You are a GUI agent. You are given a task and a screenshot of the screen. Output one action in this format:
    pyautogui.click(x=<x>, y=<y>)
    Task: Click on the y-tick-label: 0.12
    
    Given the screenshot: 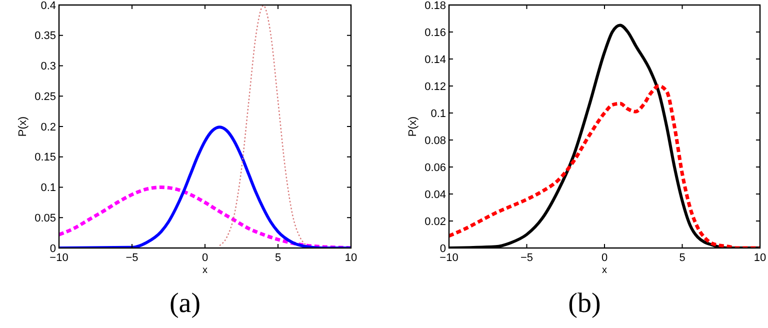 What is the action you would take?
    pyautogui.click(x=435, y=86)
    